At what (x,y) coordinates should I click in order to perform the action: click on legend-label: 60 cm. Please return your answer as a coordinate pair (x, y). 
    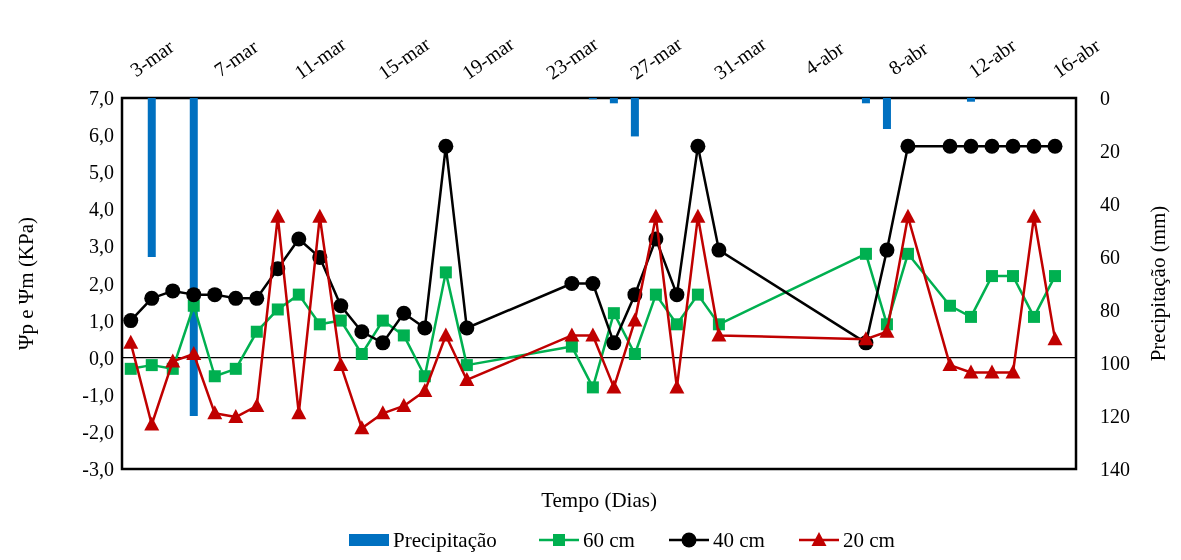
    Looking at the image, I should click on (609, 540).